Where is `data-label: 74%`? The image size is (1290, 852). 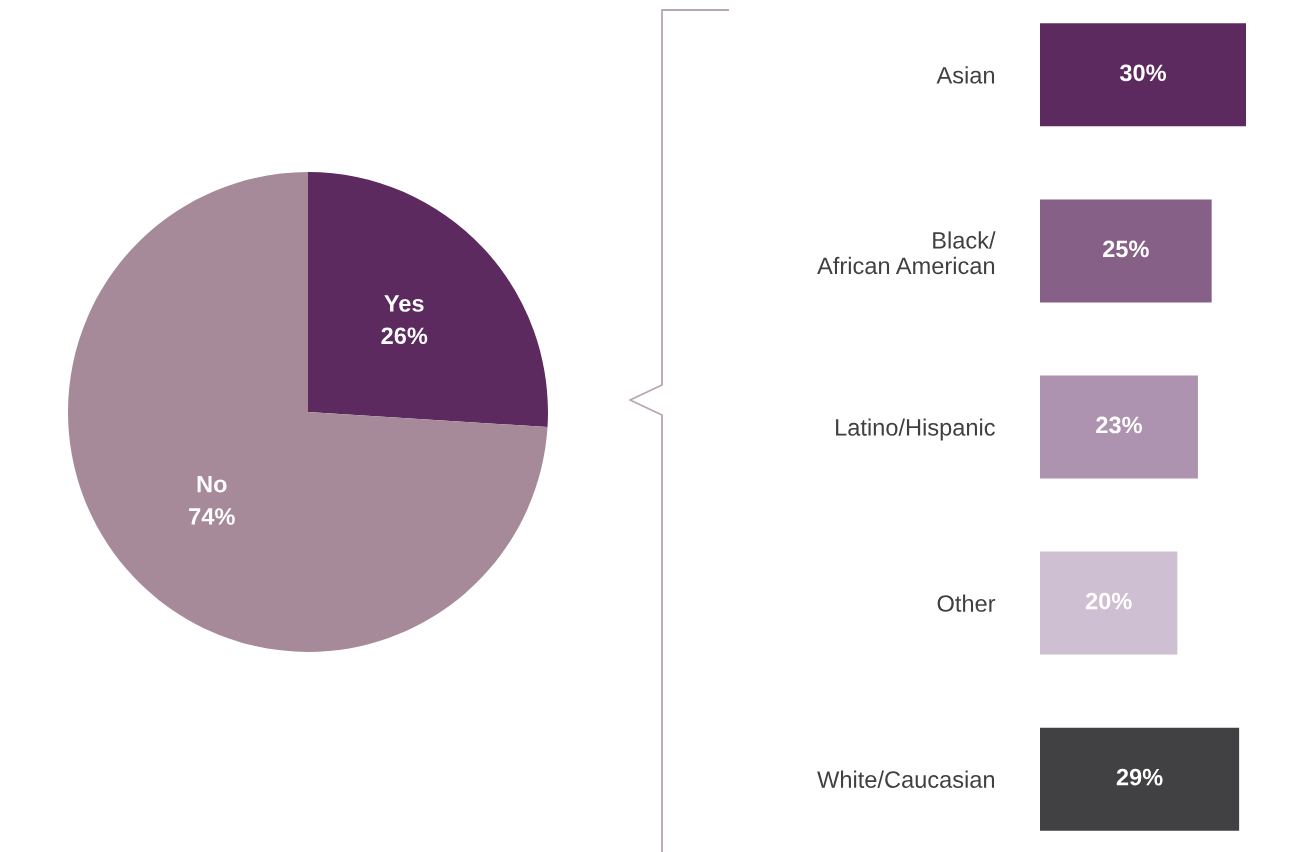 data-label: 74% is located at coordinates (212, 516).